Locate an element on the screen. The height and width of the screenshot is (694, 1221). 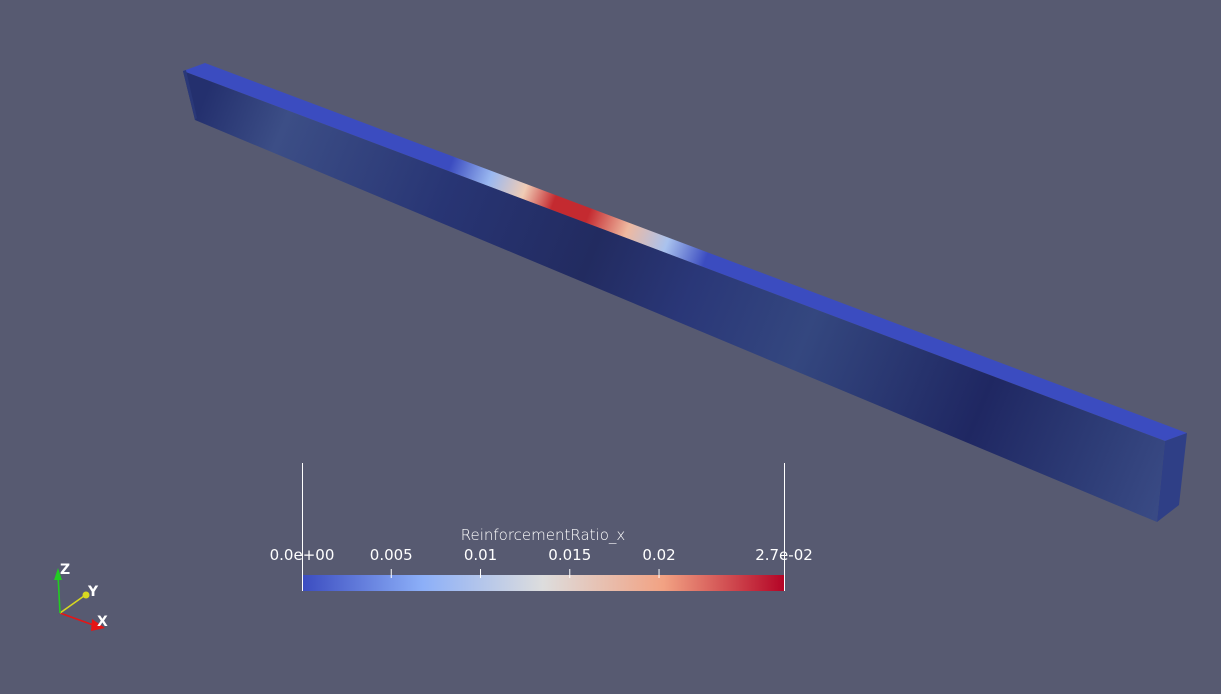
scalar-bar-tick-marks is located at coordinates (525, 573).